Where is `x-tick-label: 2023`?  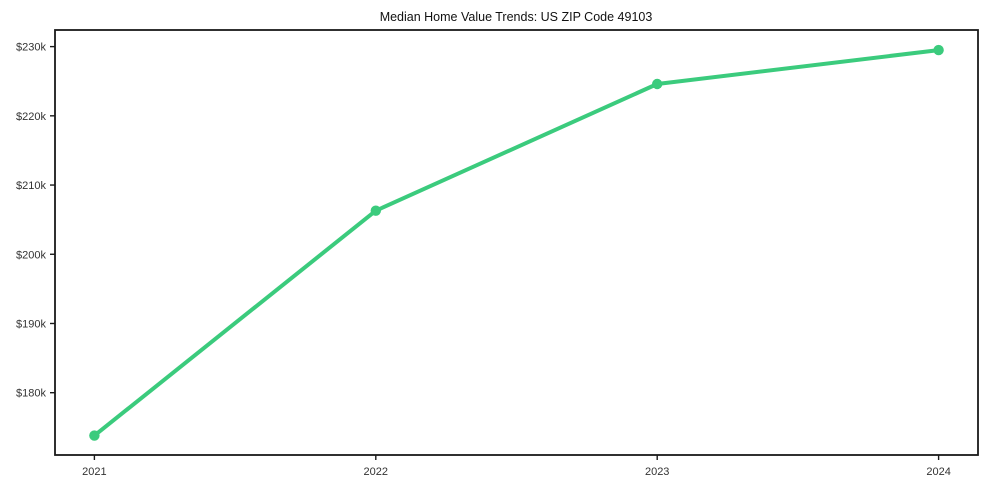 x-tick-label: 2023 is located at coordinates (657, 472).